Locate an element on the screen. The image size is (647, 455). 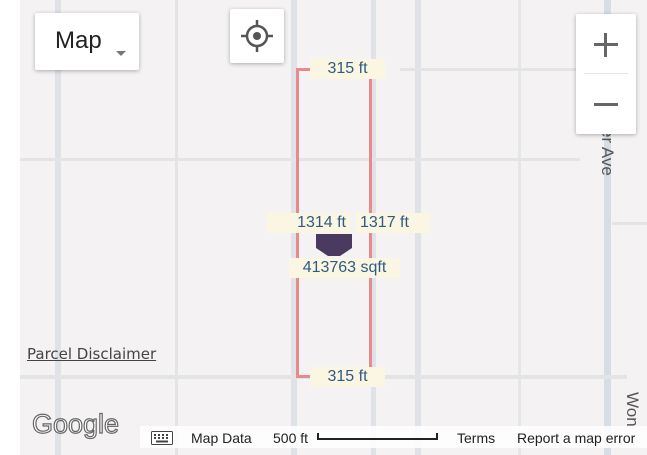
zoom-in-button is located at coordinates (606, 43).